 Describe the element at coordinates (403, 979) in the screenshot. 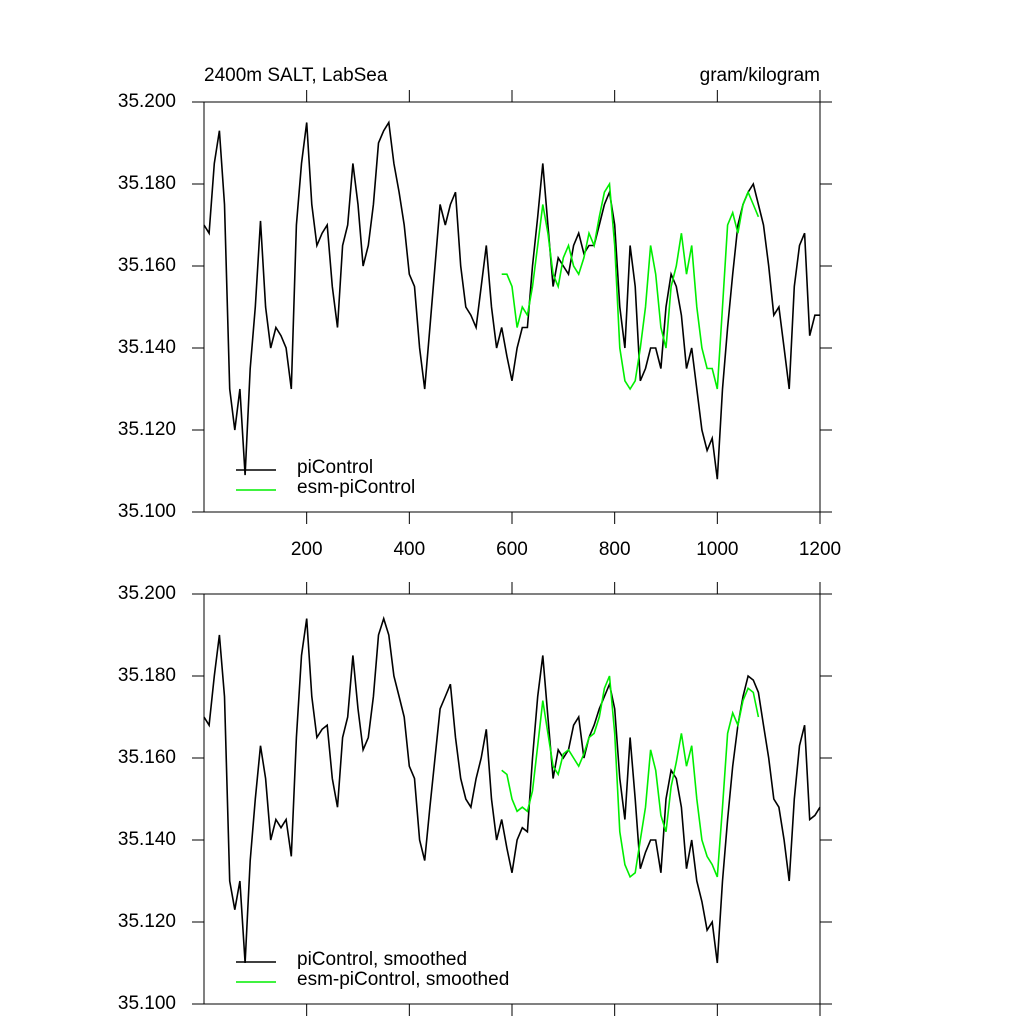

I see `legend-label: esm-piControl, smoothed` at that location.